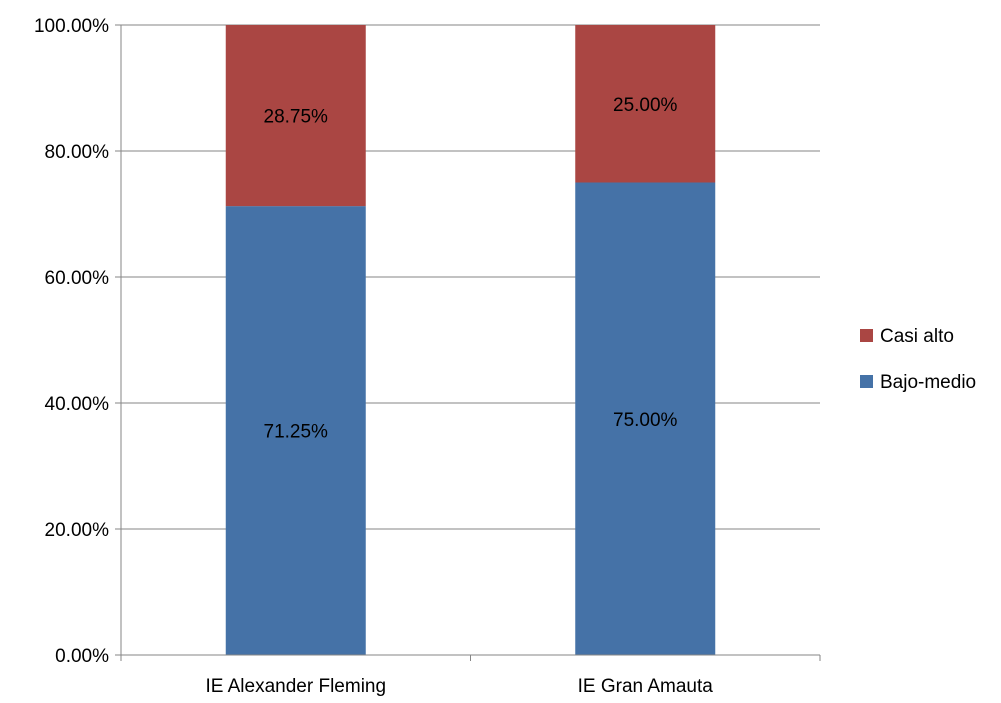 This screenshot has height=703, width=1001. What do you see at coordinates (71, 26) in the screenshot?
I see `y-tick-label: 100.00%` at bounding box center [71, 26].